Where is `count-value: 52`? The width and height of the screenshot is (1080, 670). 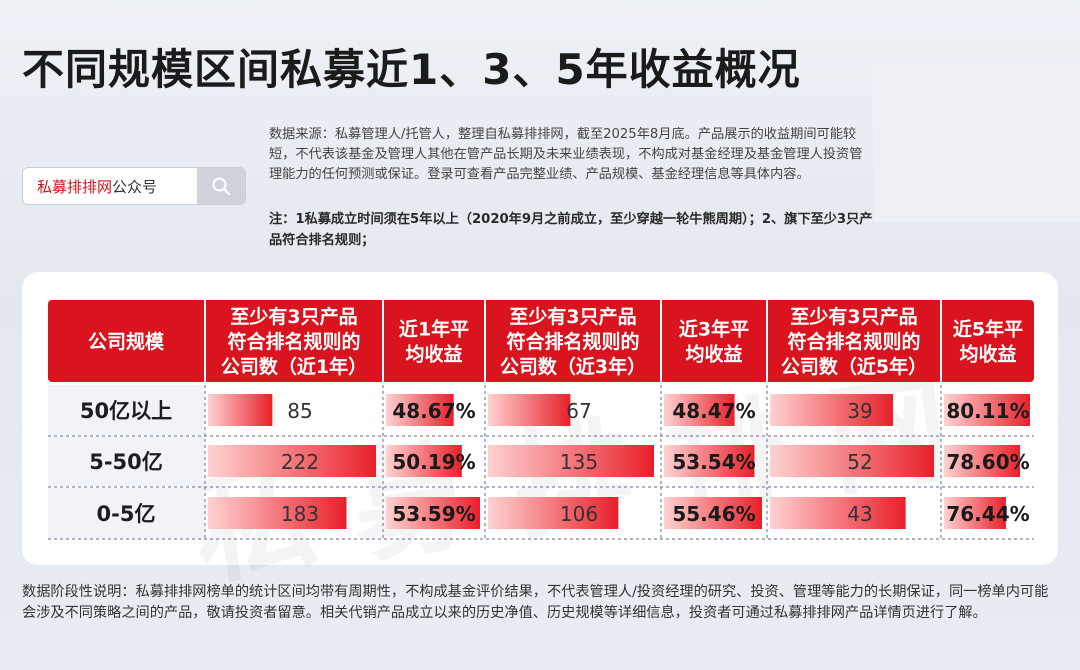
count-value: 52 is located at coordinates (859, 462).